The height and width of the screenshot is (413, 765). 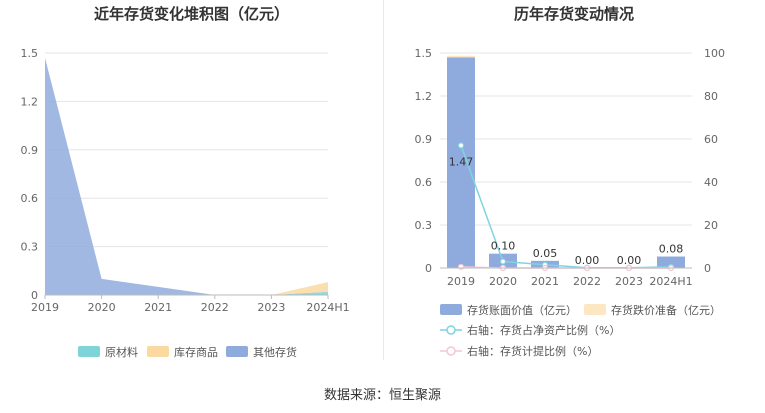 I want to click on y2-tick-label: 60, so click(x=711, y=139).